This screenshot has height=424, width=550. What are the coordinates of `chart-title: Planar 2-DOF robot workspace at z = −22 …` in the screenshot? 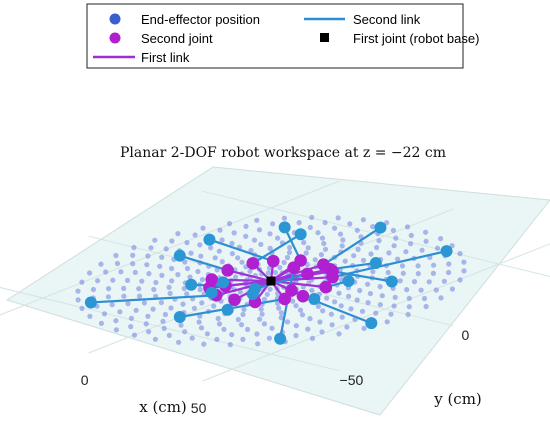 It's located at (283, 153).